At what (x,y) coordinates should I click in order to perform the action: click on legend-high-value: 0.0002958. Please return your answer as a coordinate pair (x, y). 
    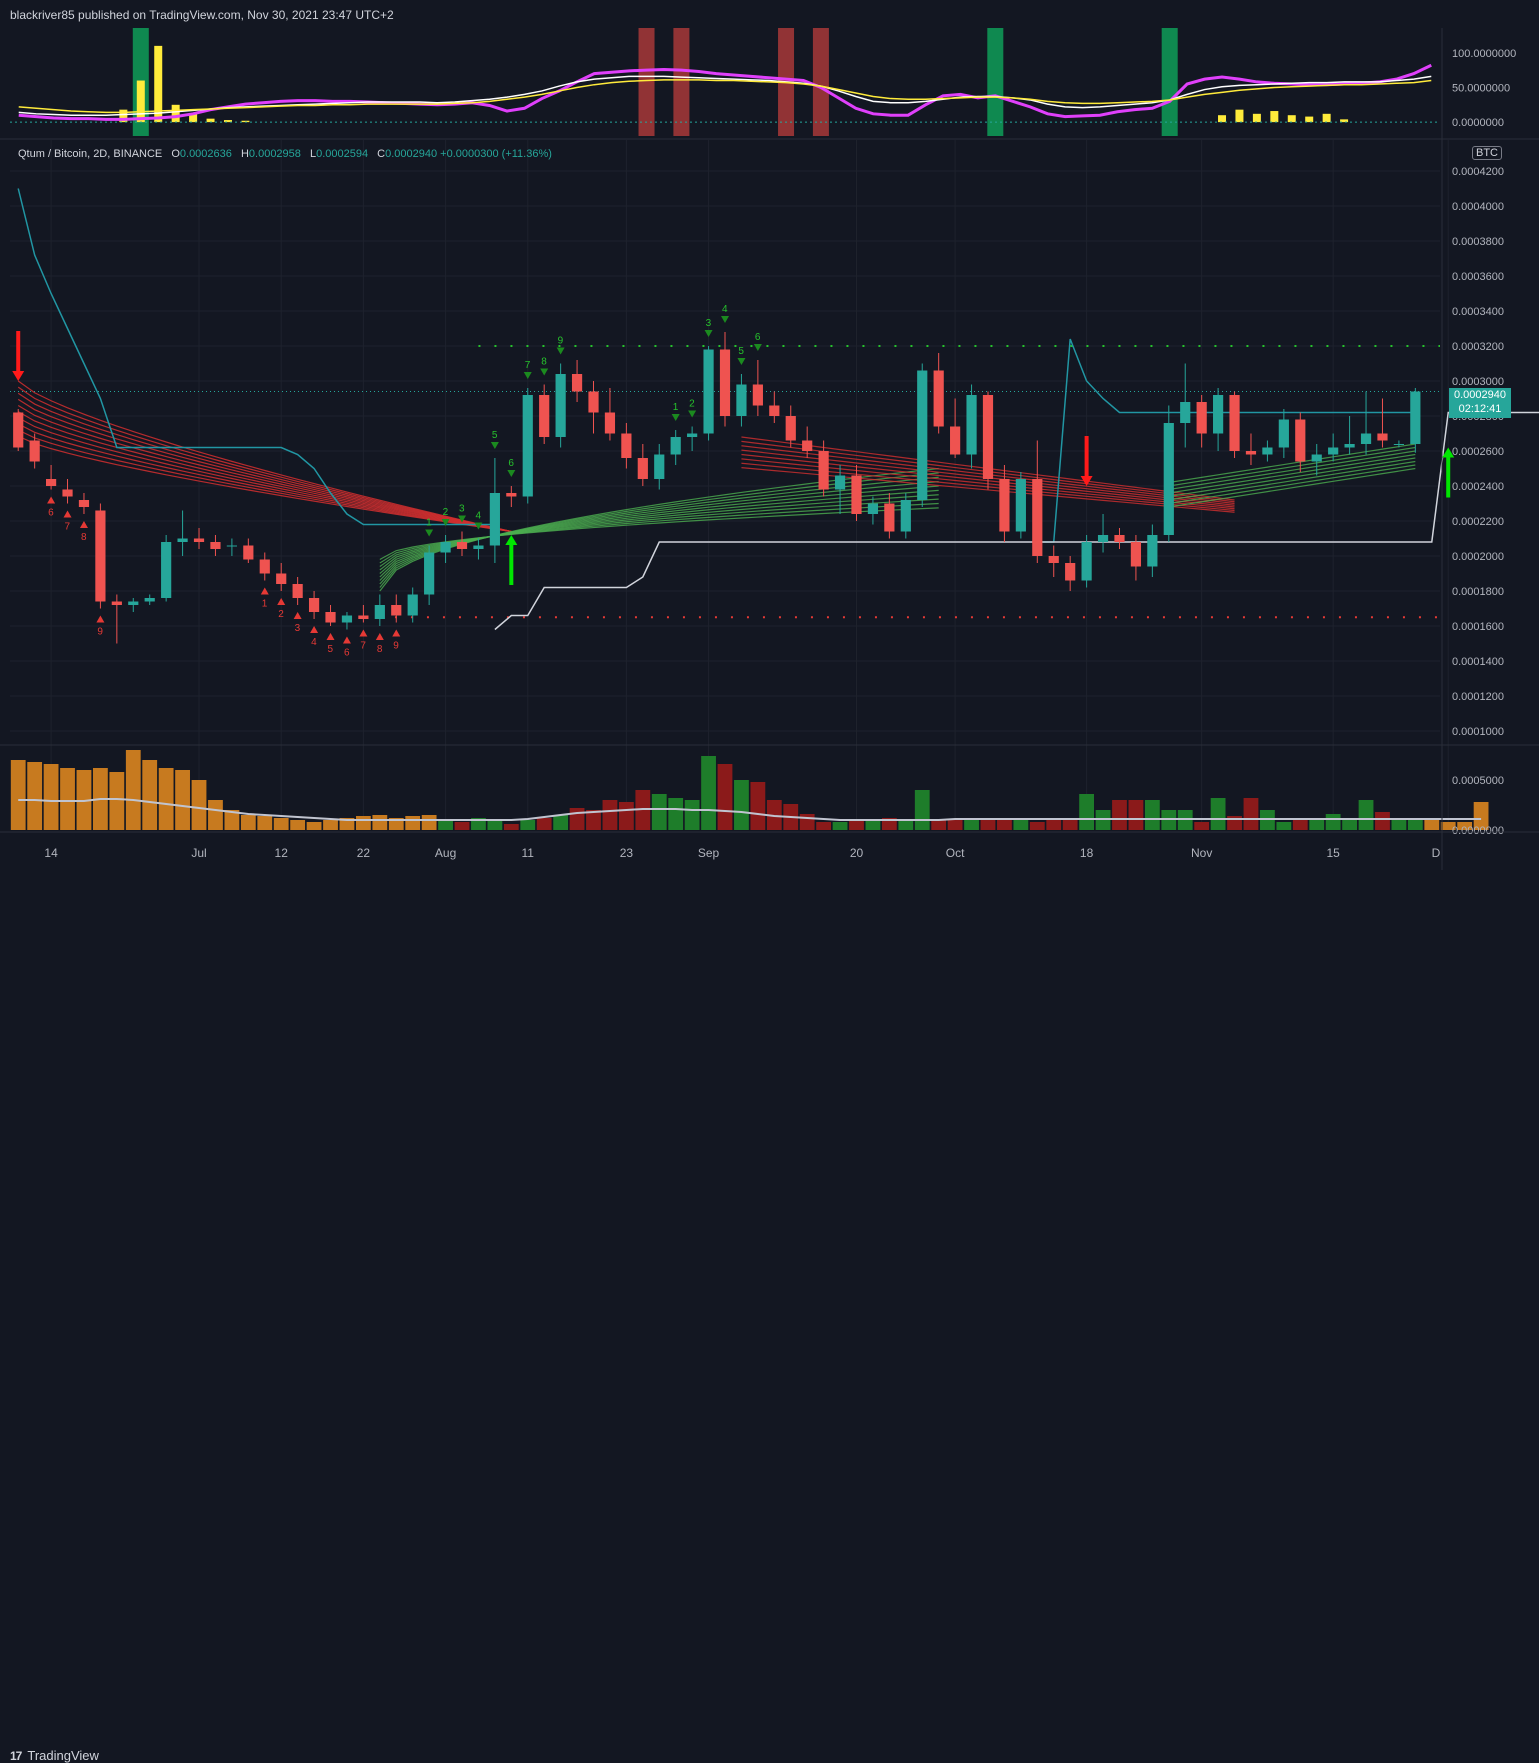
    Looking at the image, I should click on (274, 154).